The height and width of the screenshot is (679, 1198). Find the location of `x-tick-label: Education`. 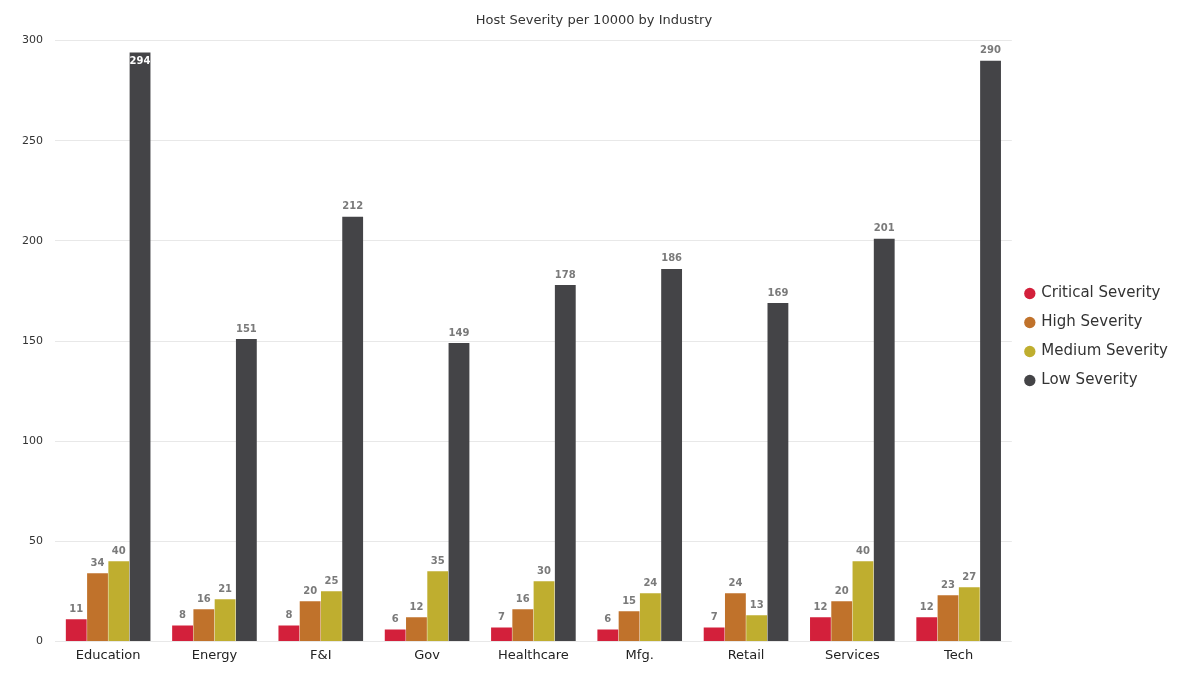

x-tick-label: Education is located at coordinates (108, 654).